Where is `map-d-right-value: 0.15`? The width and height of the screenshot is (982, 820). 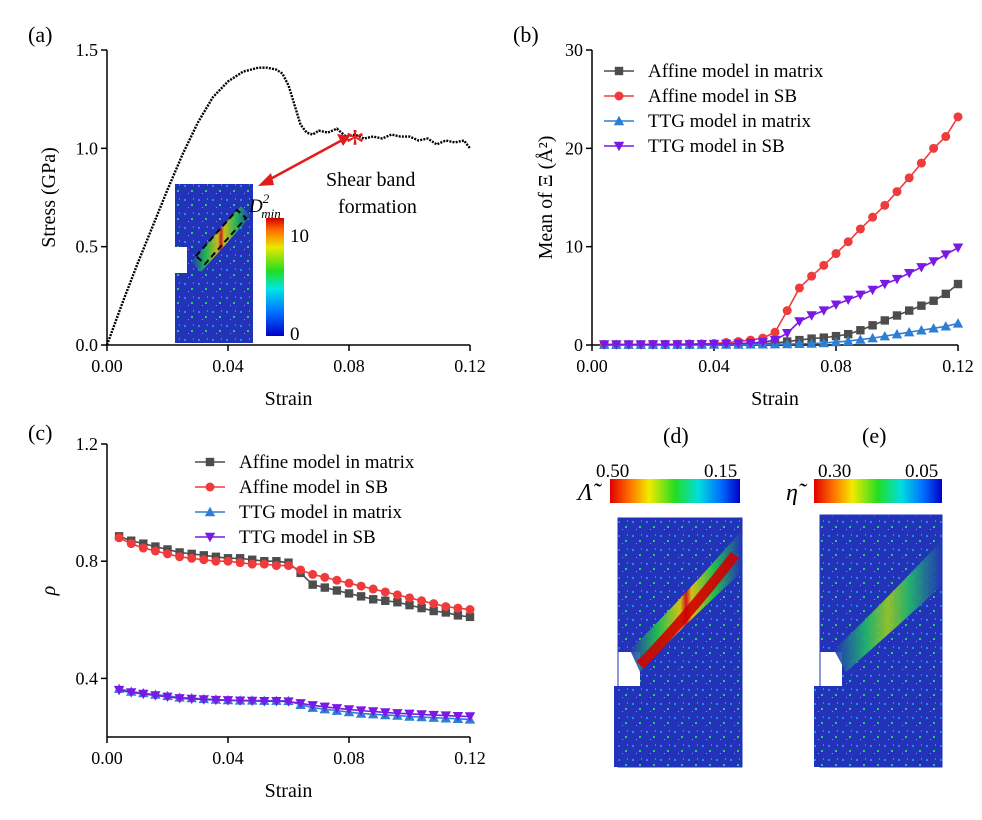 map-d-right-value: 0.15 is located at coordinates (720, 471).